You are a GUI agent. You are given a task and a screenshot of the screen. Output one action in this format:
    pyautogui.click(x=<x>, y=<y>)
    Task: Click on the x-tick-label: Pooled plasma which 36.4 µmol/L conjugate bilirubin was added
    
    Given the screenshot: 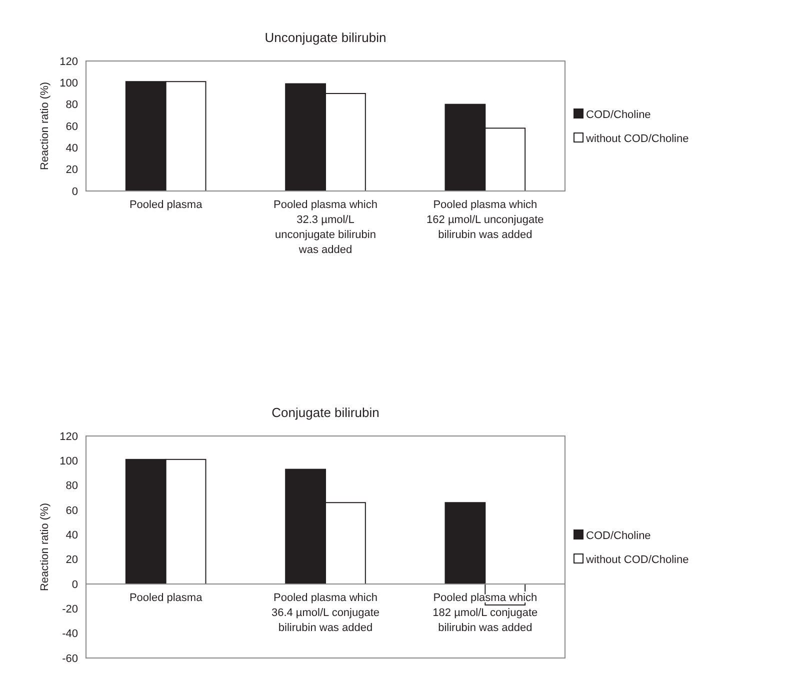 What is the action you would take?
    pyautogui.click(x=325, y=613)
    